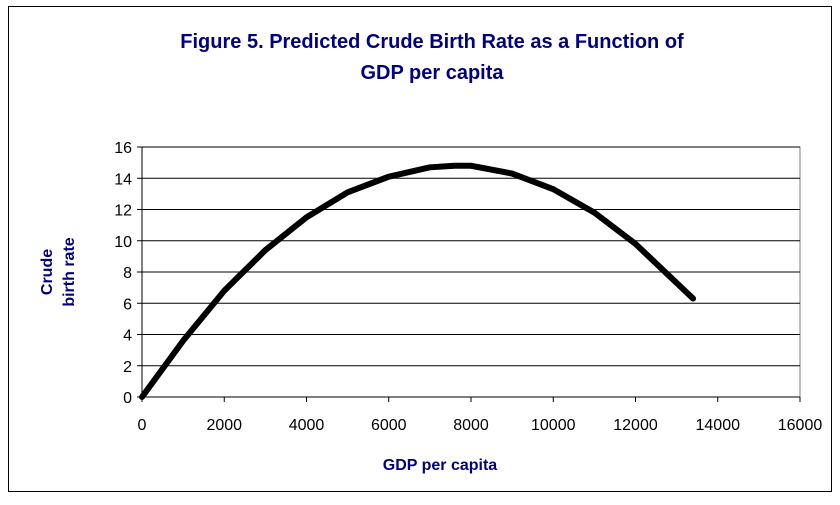 This screenshot has width=840, height=505. Describe the element at coordinates (800, 425) in the screenshot. I see `x-tick-label: 16000` at that location.